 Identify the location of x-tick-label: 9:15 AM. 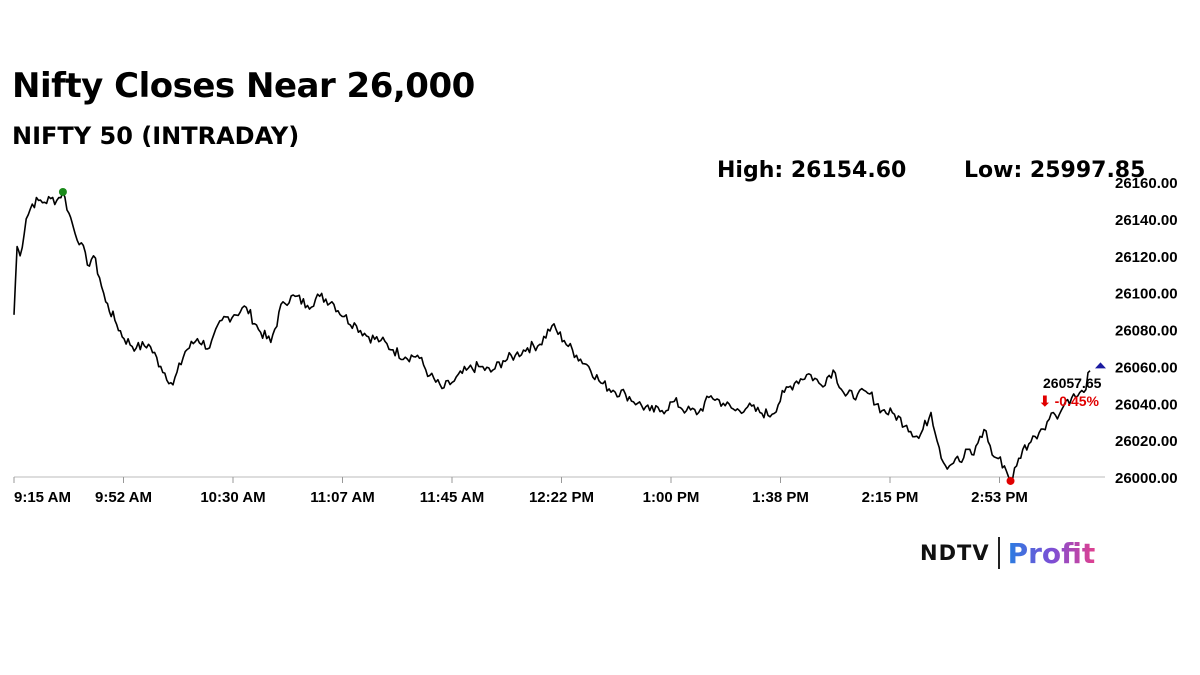
(42, 497).